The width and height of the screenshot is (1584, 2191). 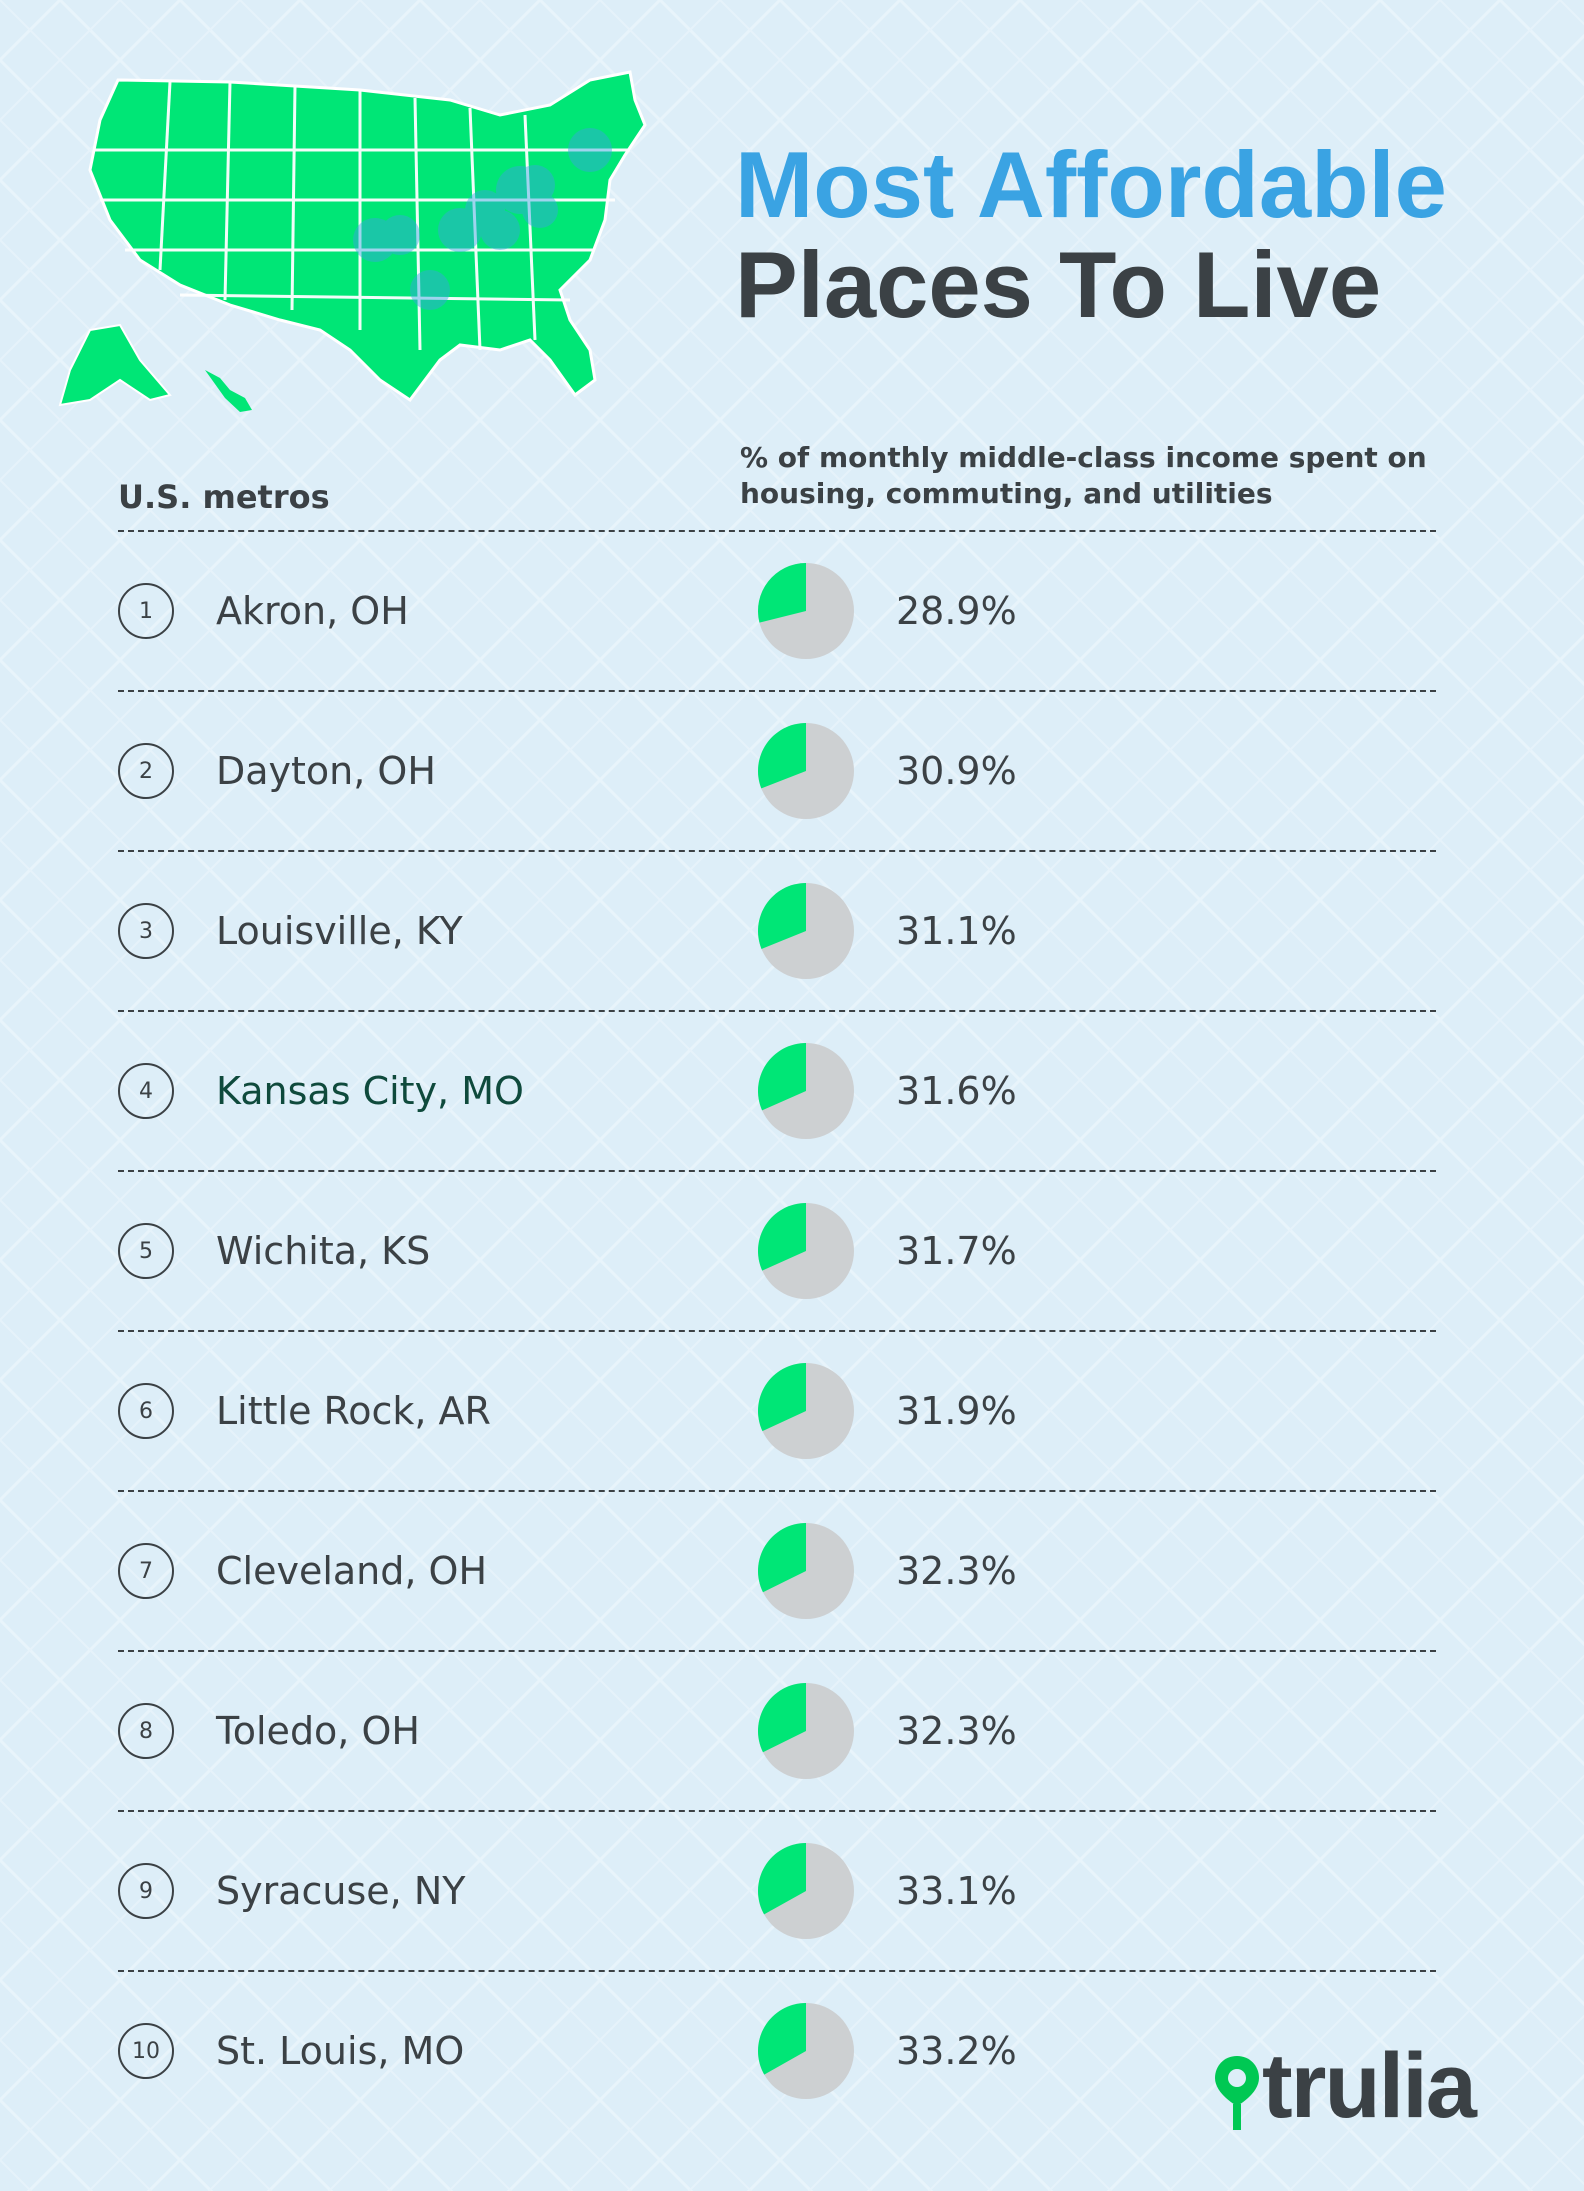 I want to click on rank-badge: 10, so click(x=146, y=2051).